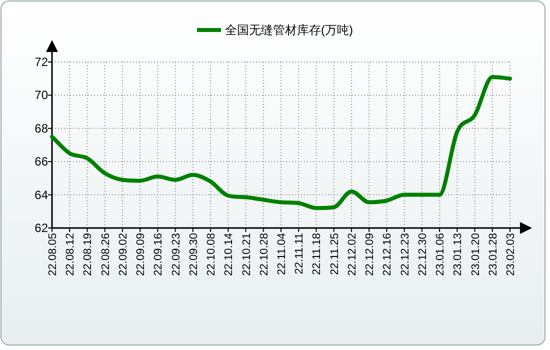  Describe the element at coordinates (41, 128) in the screenshot. I see `y-tick-label: 68` at that location.